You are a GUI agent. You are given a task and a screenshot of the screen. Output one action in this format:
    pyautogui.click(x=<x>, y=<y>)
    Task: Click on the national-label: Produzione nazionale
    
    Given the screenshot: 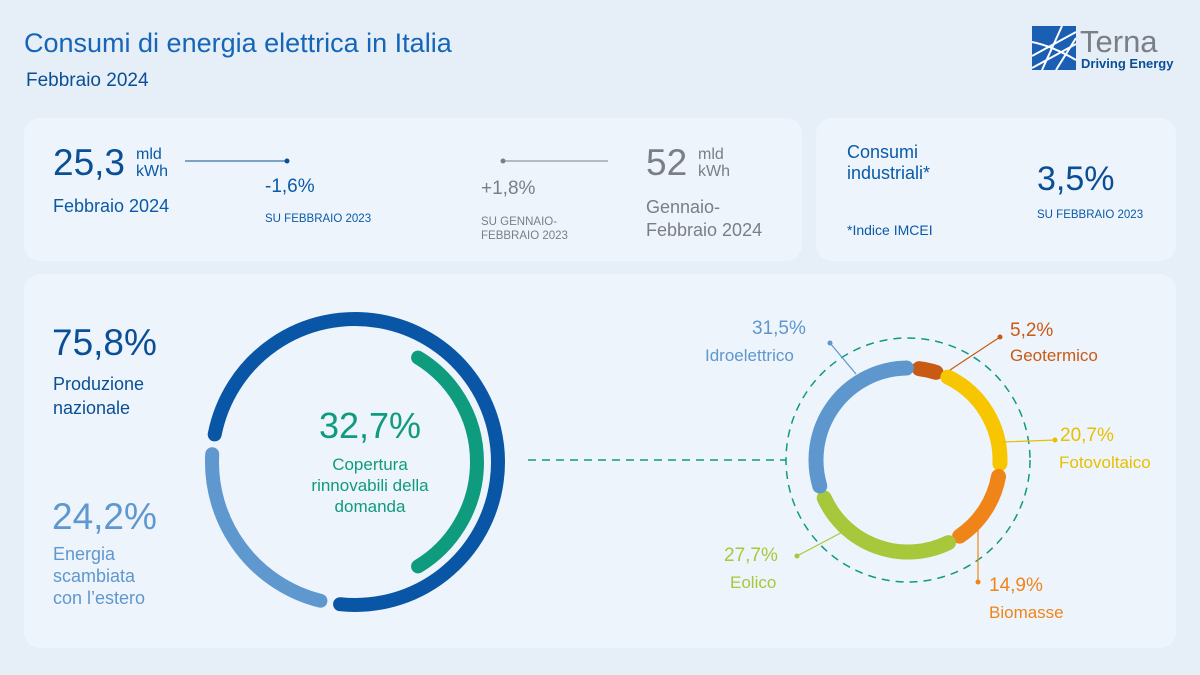 What is the action you would take?
    pyautogui.click(x=99, y=396)
    